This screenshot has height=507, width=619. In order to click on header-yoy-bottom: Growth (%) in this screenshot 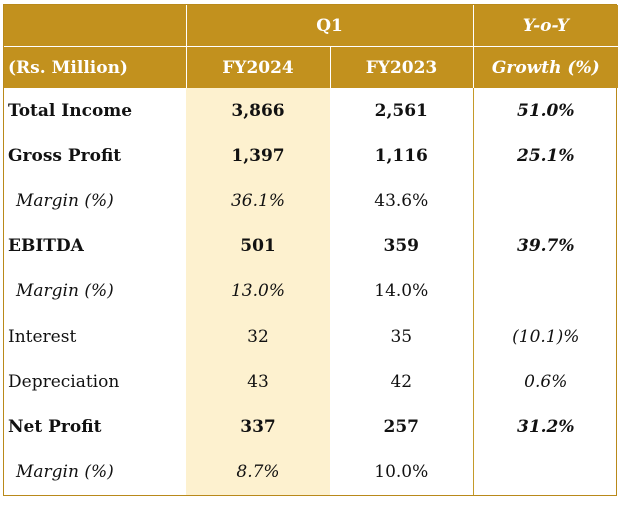, I will do `click(546, 67)`.